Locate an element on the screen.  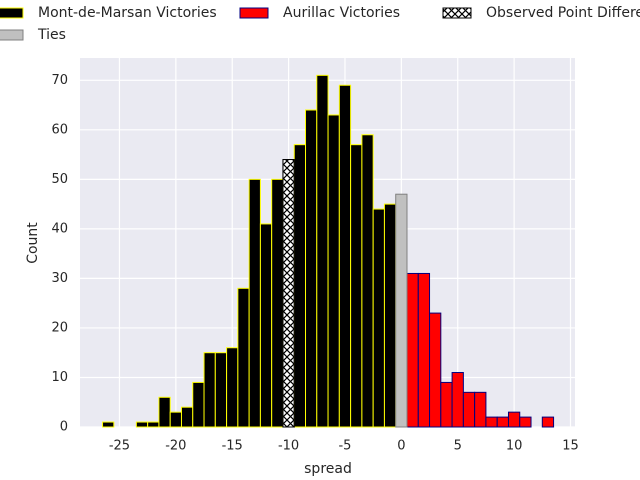
legend-swatch-hatch is located at coordinates (457, 13).